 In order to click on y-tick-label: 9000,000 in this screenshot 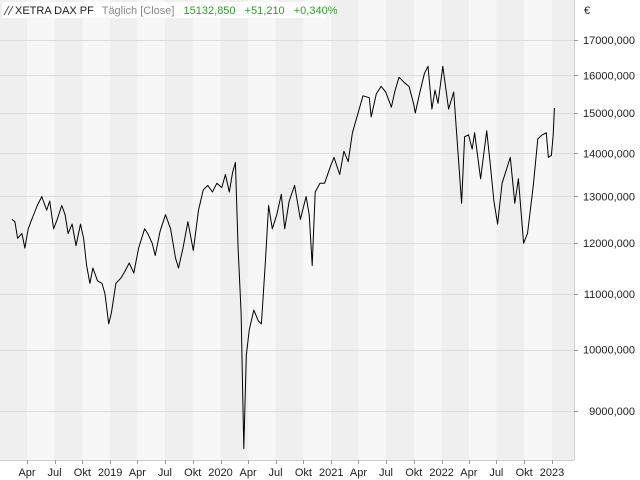, I will do `click(612, 412)`.